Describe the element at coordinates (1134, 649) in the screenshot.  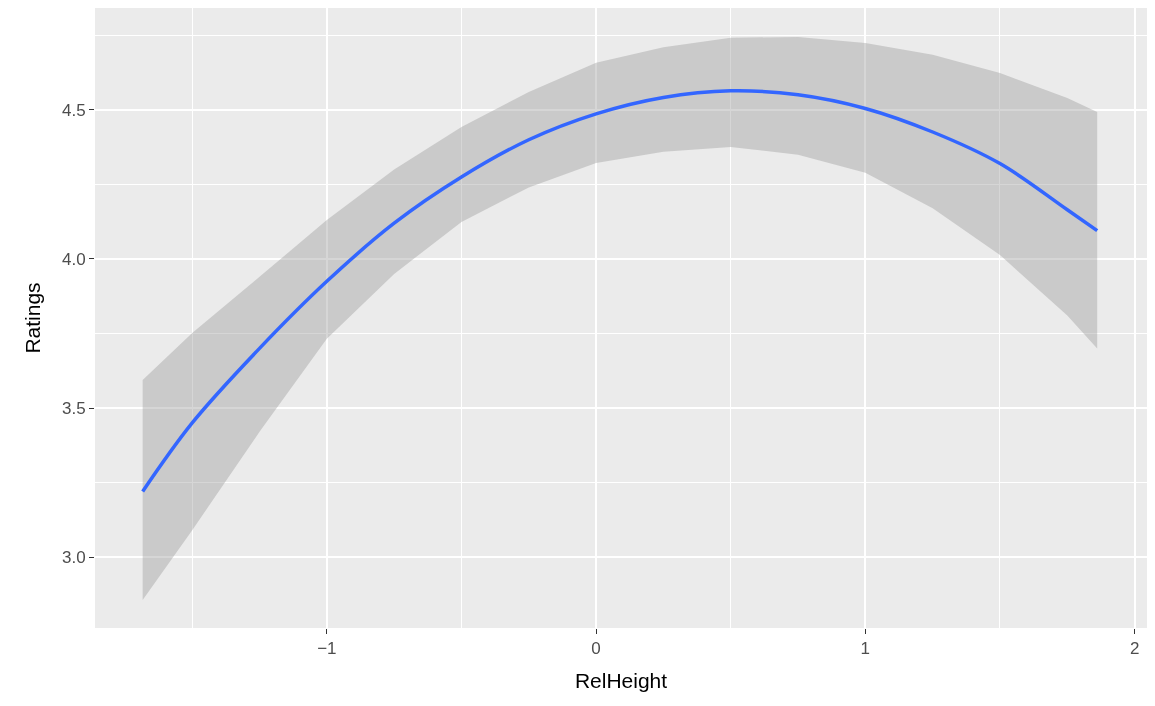
I see `x-tick-label: 2` at that location.